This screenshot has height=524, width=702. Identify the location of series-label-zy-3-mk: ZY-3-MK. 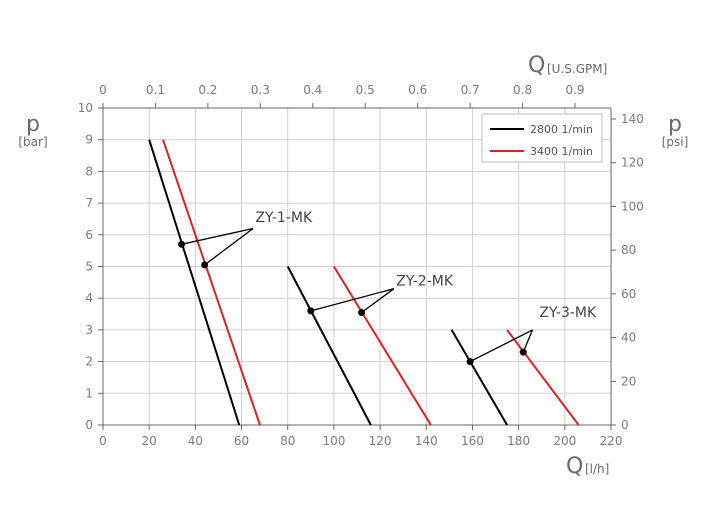
(568, 313).